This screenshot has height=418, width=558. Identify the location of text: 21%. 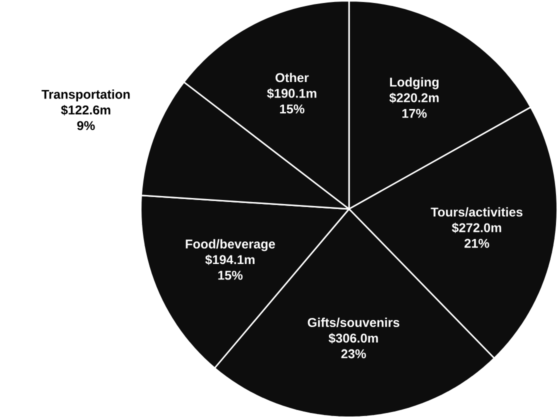
(477, 243).